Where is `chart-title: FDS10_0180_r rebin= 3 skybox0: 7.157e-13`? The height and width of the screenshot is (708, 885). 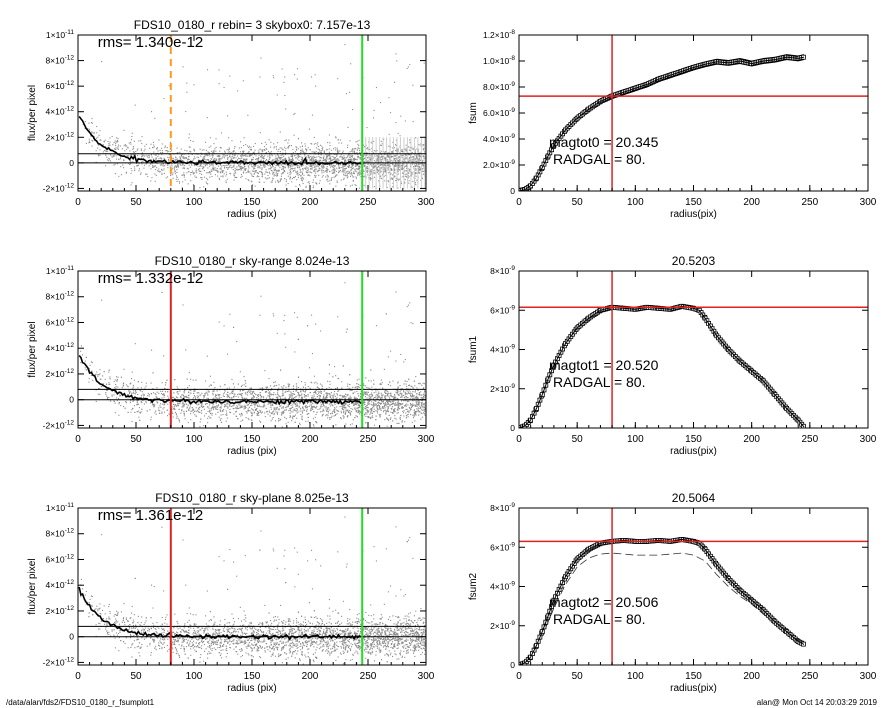 chart-title: FDS10_0180_r rebin= 3 skybox0: 7.157e-13 is located at coordinates (252, 25).